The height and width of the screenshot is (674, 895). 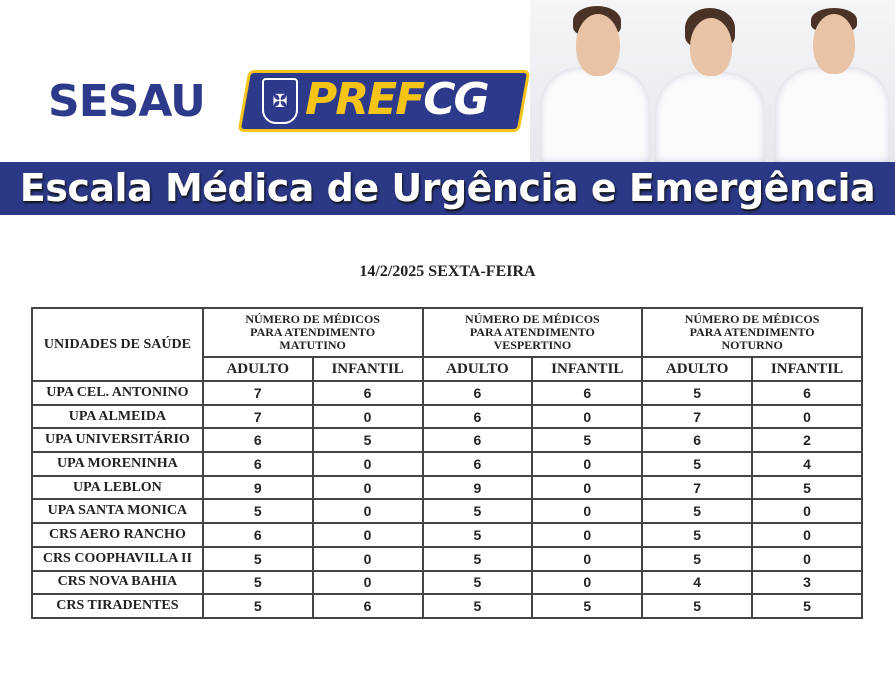 I want to click on unit-name: UPA SANTA MONICA, so click(x=117, y=511).